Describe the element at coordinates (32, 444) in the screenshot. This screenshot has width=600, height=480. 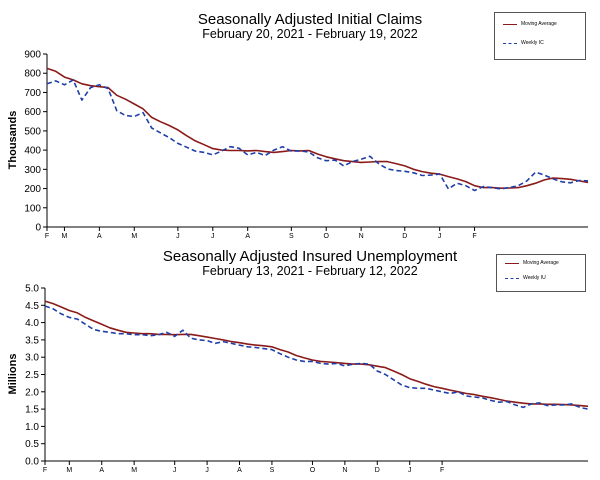
I see `y-tick-label: 0.5` at that location.